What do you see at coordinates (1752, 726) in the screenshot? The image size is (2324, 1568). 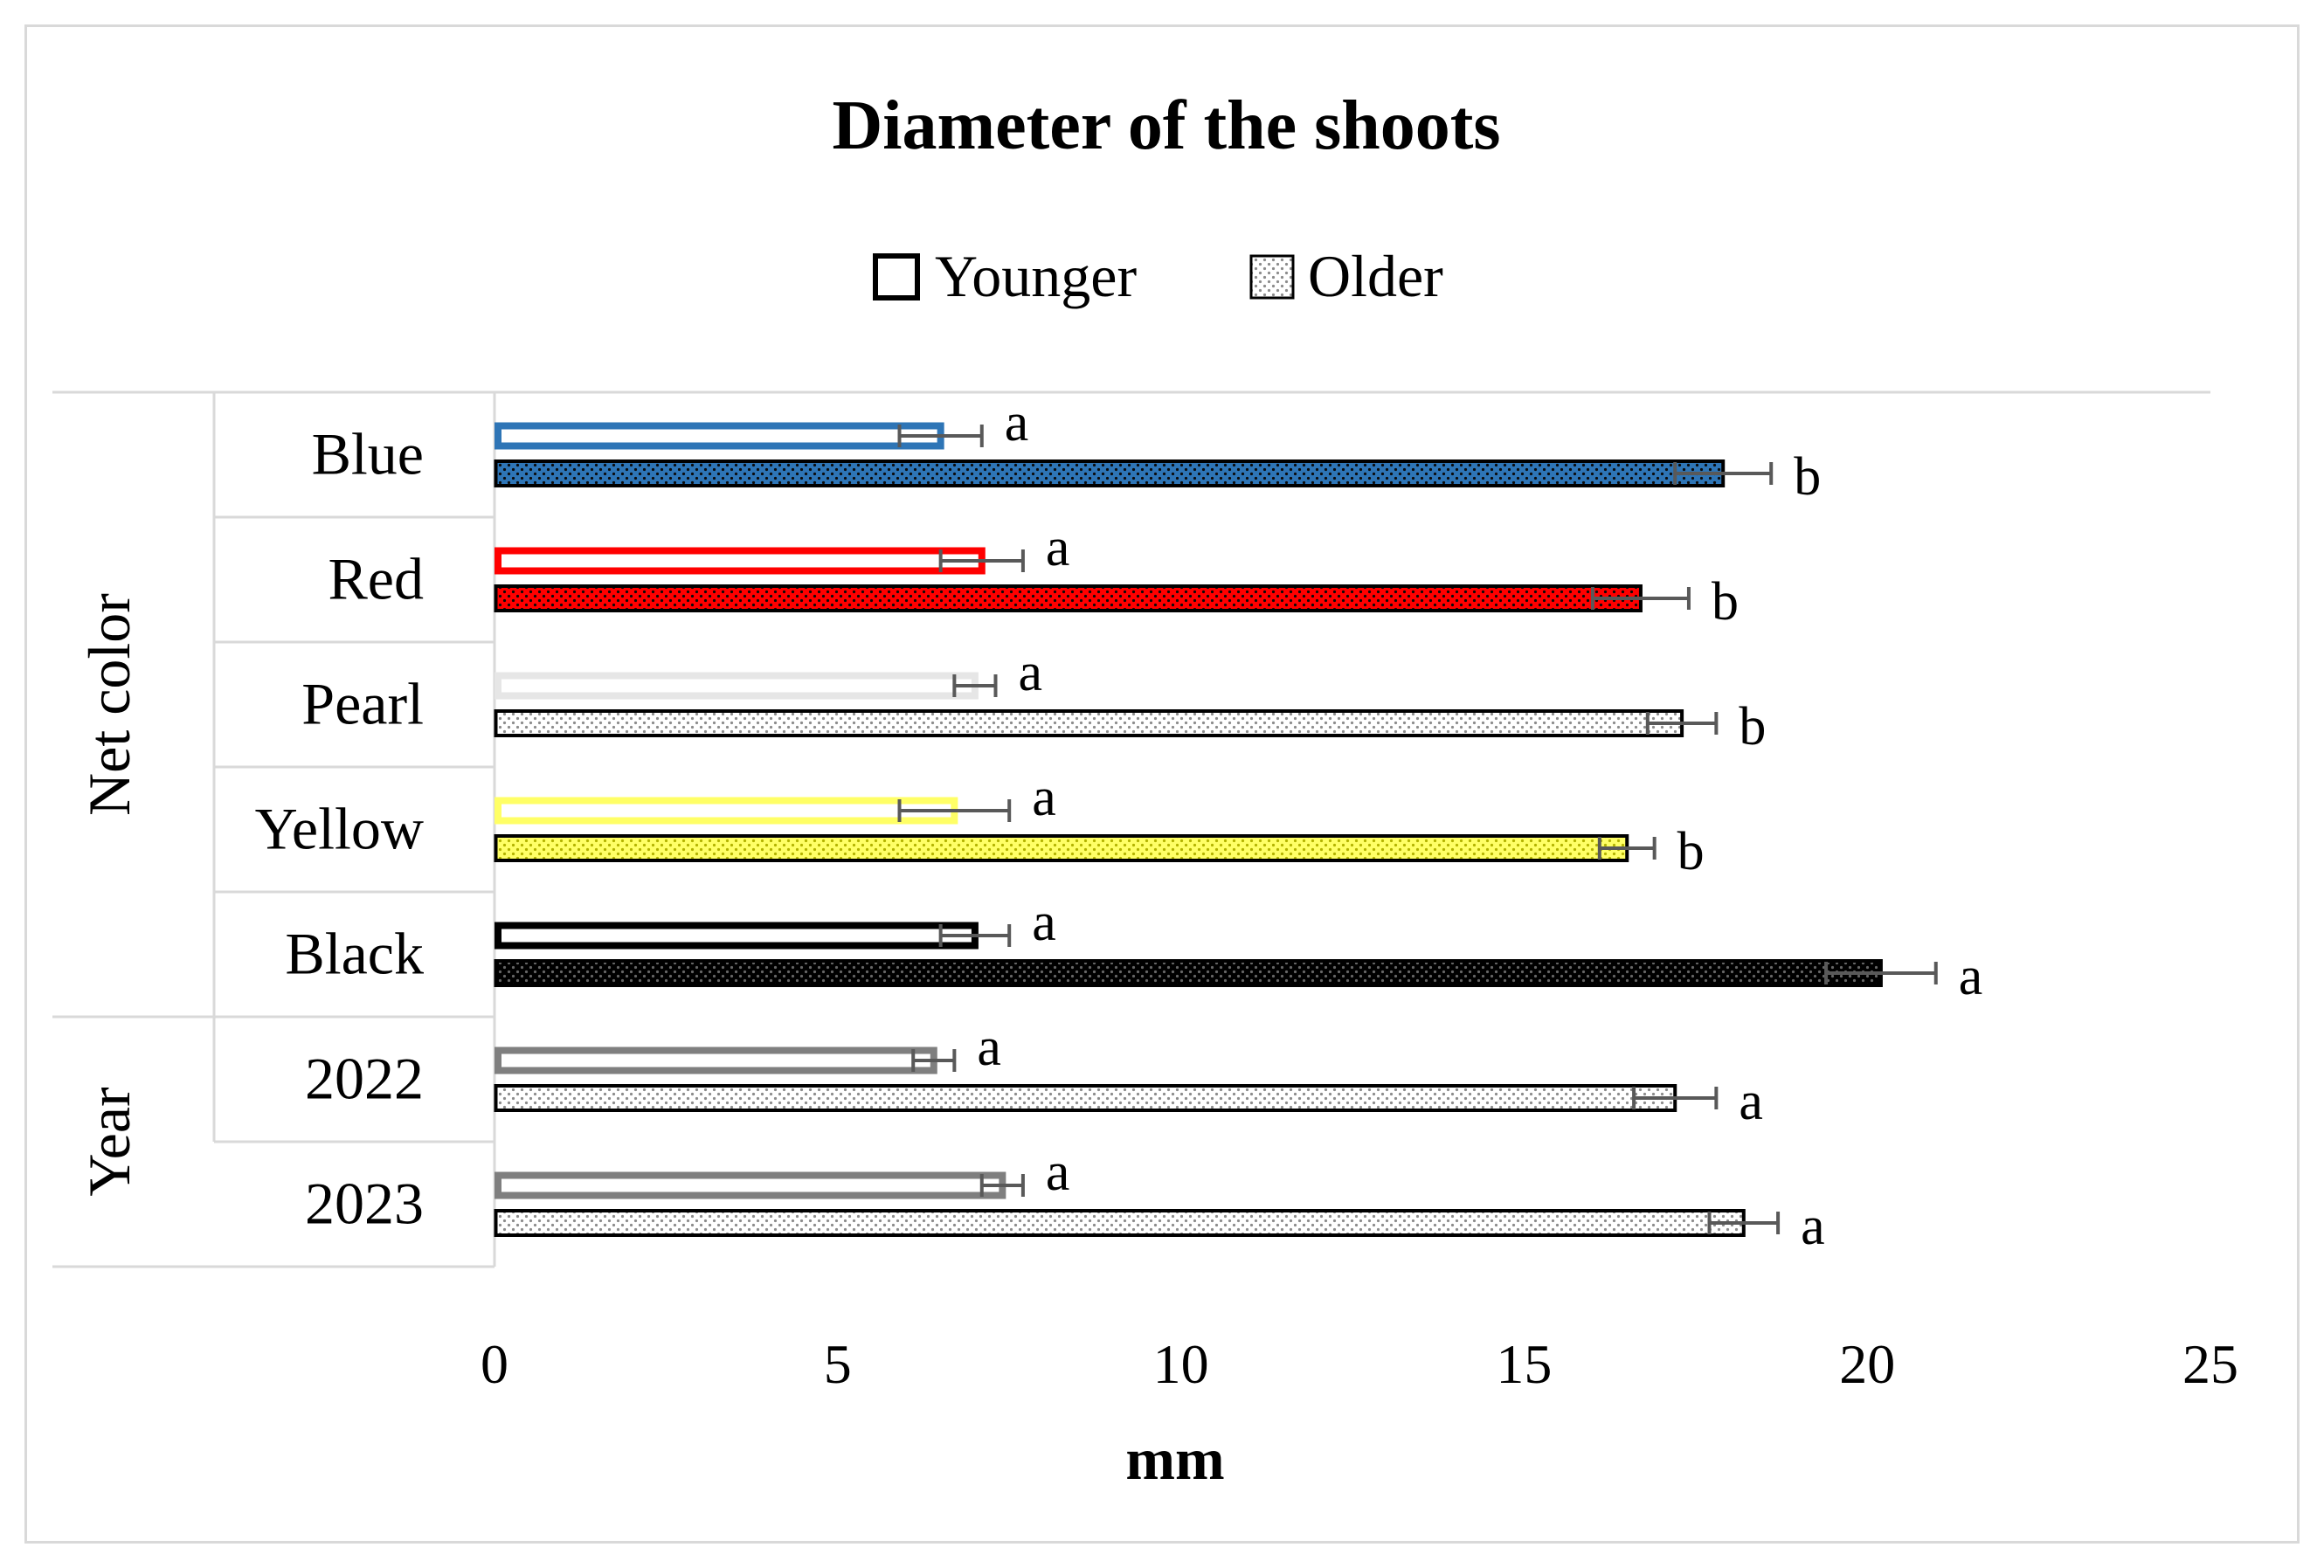 I see `sig-letter-older-pearl: b` at bounding box center [1752, 726].